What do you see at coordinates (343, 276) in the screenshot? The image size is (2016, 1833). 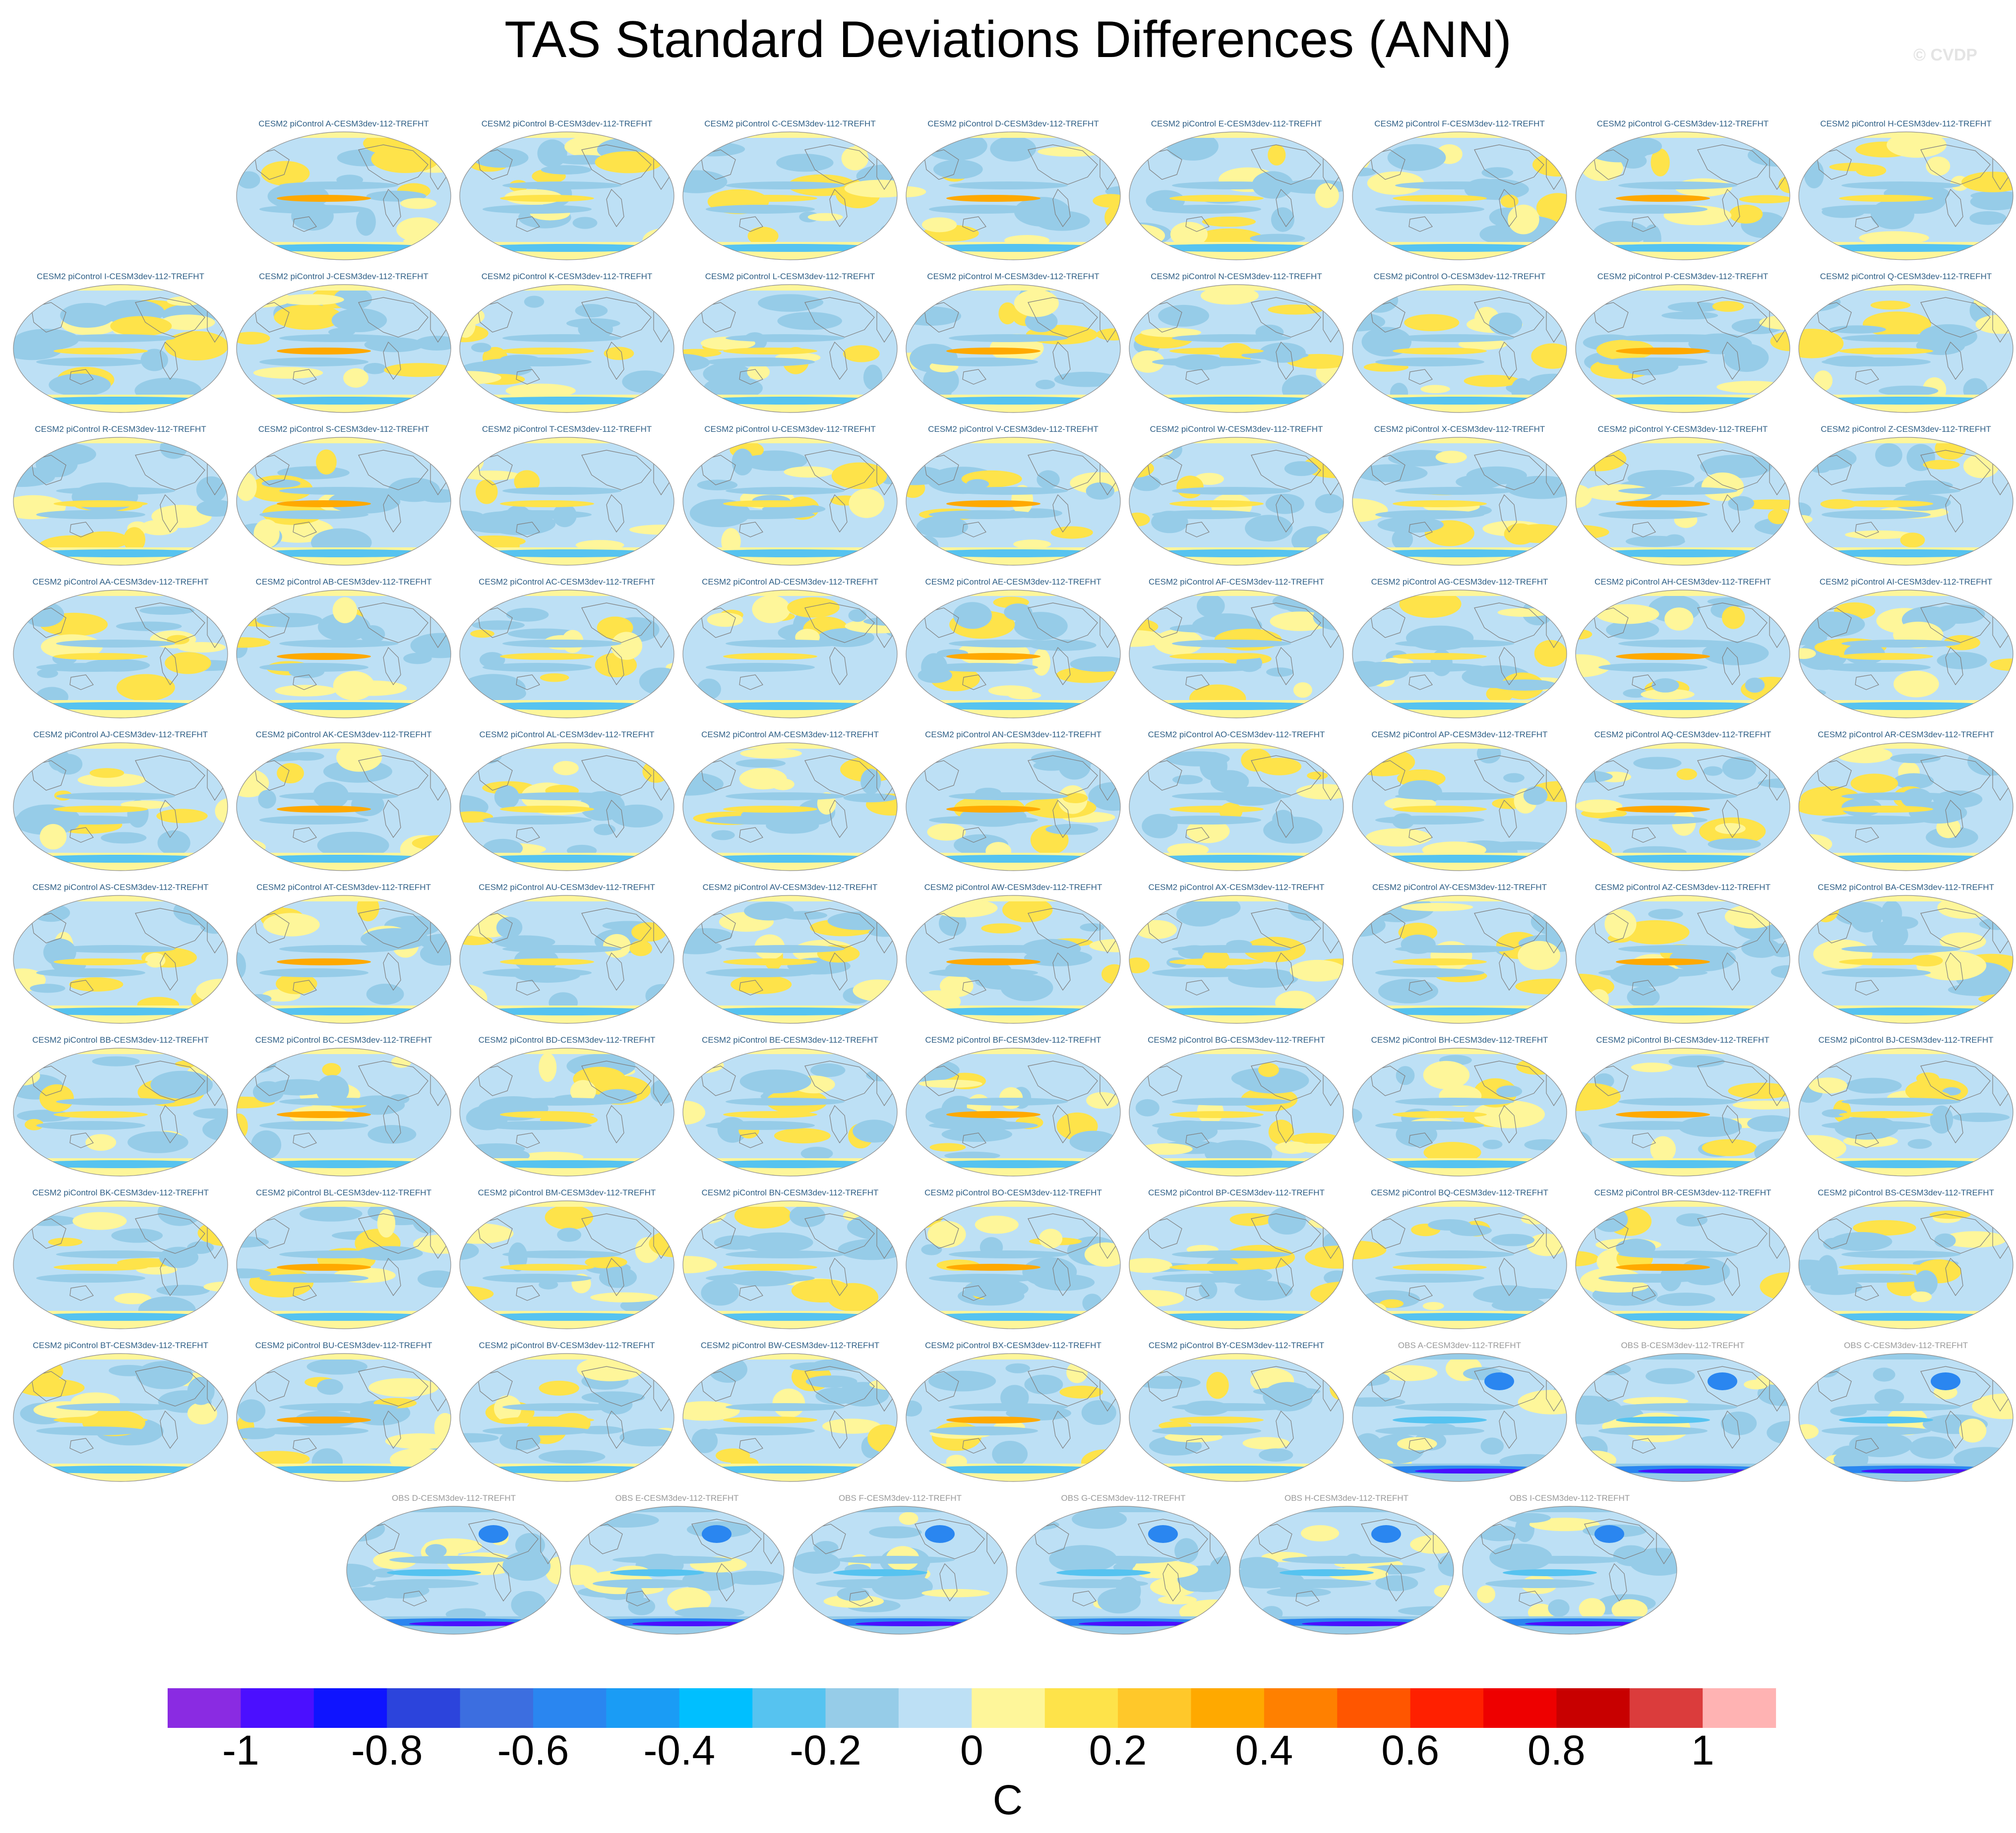 I see `map-panel-title: CESM2 piControl J-CESM3dev-112-TREFHT` at bounding box center [343, 276].